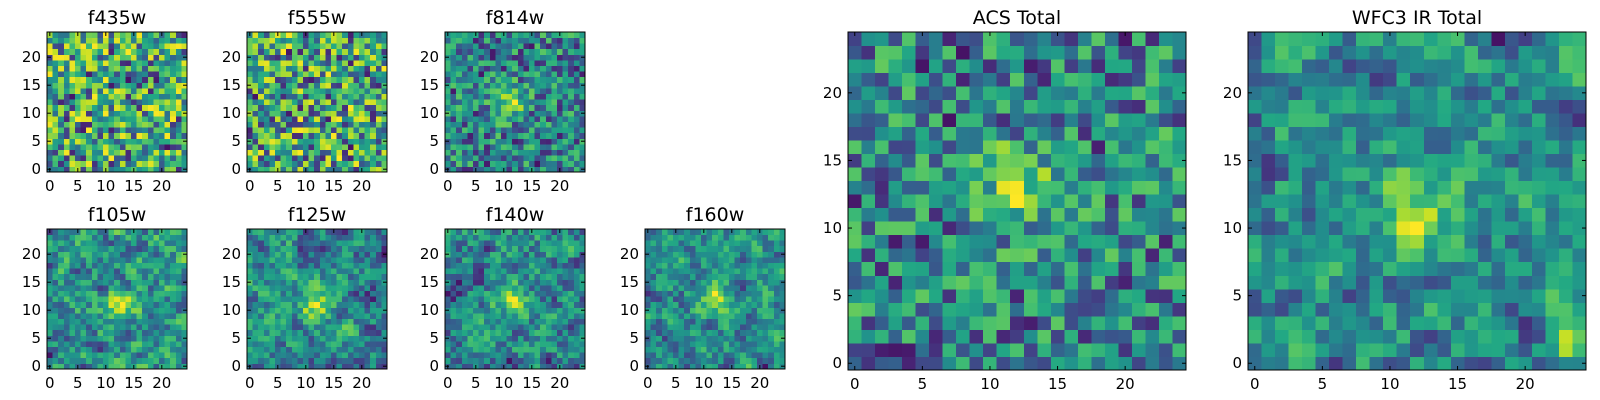  I want to click on x-tick-label: 5, so click(78, 383).